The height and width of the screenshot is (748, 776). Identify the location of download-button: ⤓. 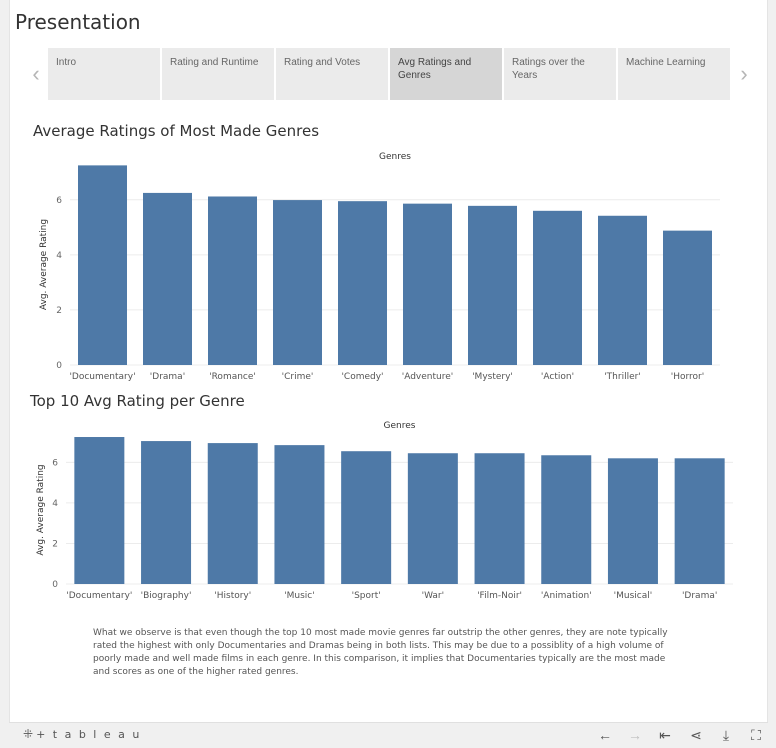
(726, 735).